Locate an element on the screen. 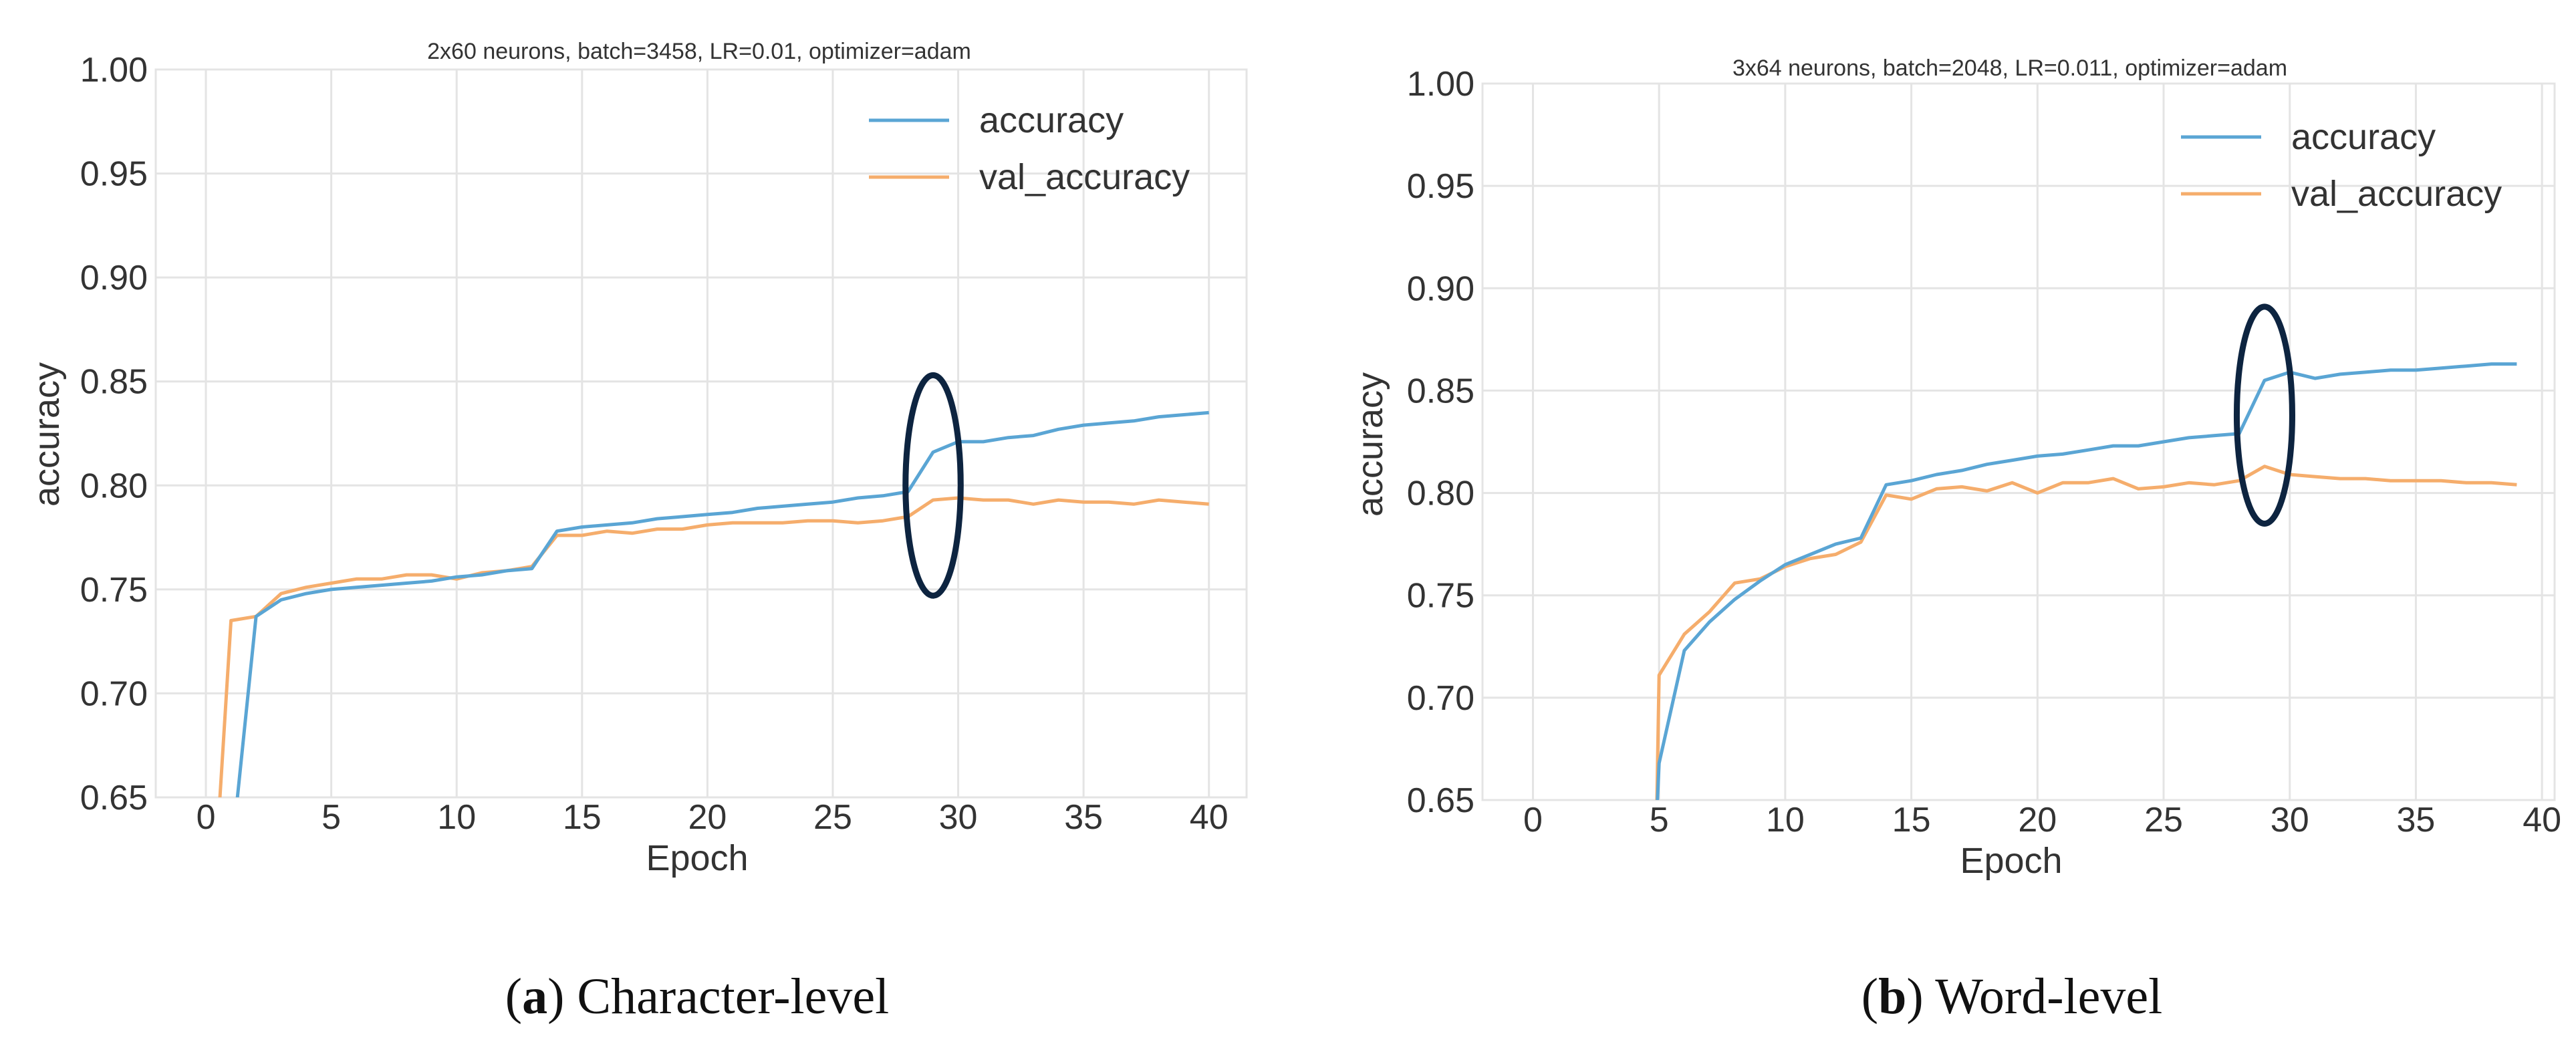 The image size is (2576, 1050). series-line-val-accuracy is located at coordinates (713, 646).